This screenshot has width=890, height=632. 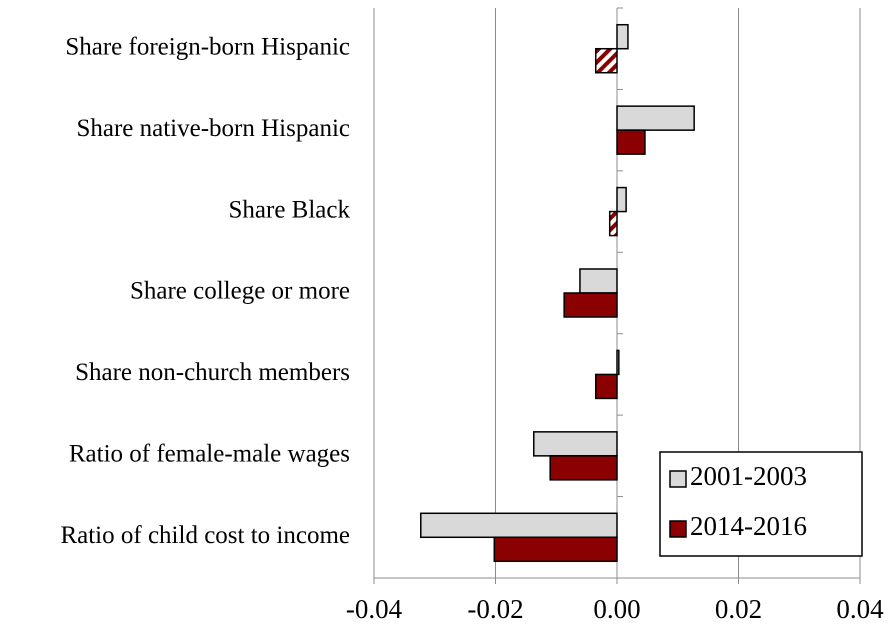 What do you see at coordinates (290, 209) in the screenshot?
I see `y-tick-label: Share Black` at bounding box center [290, 209].